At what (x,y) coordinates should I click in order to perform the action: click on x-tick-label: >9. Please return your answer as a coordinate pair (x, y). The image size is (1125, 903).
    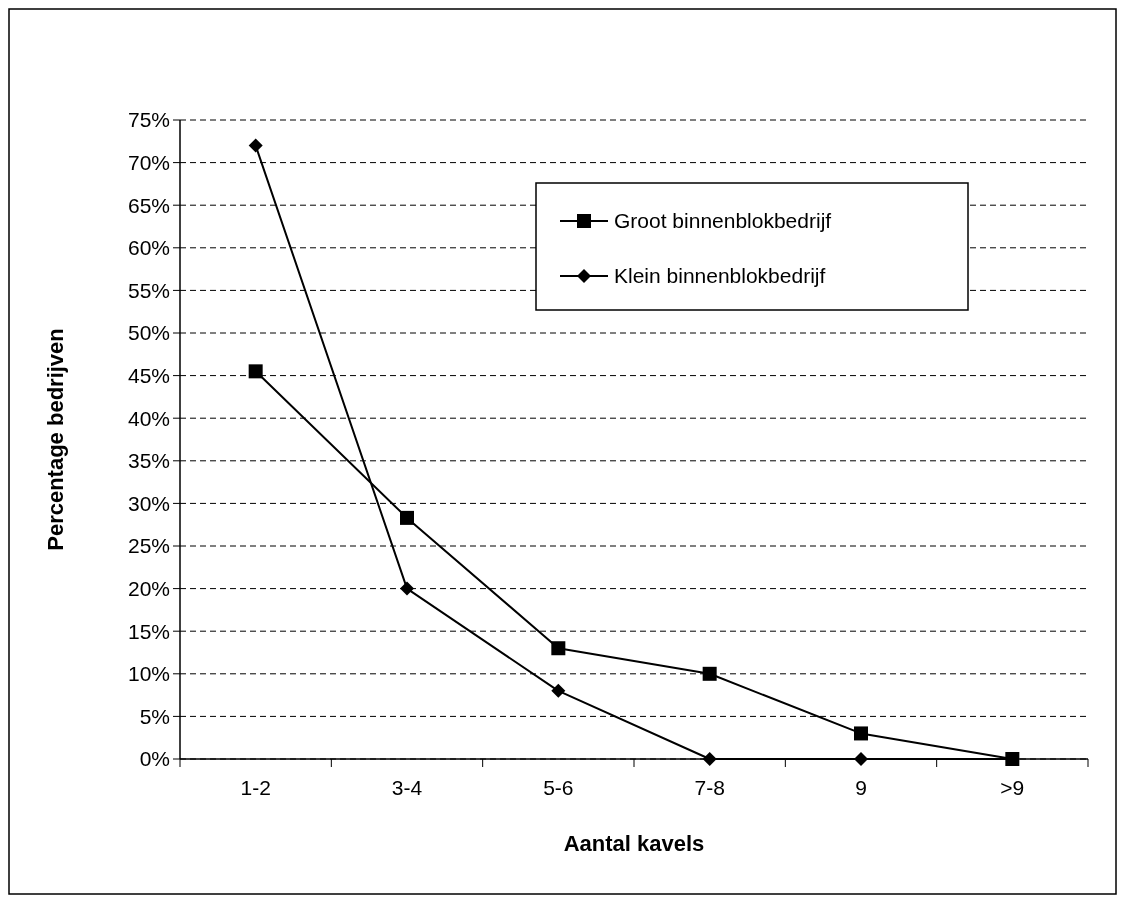
    Looking at the image, I should click on (1012, 787).